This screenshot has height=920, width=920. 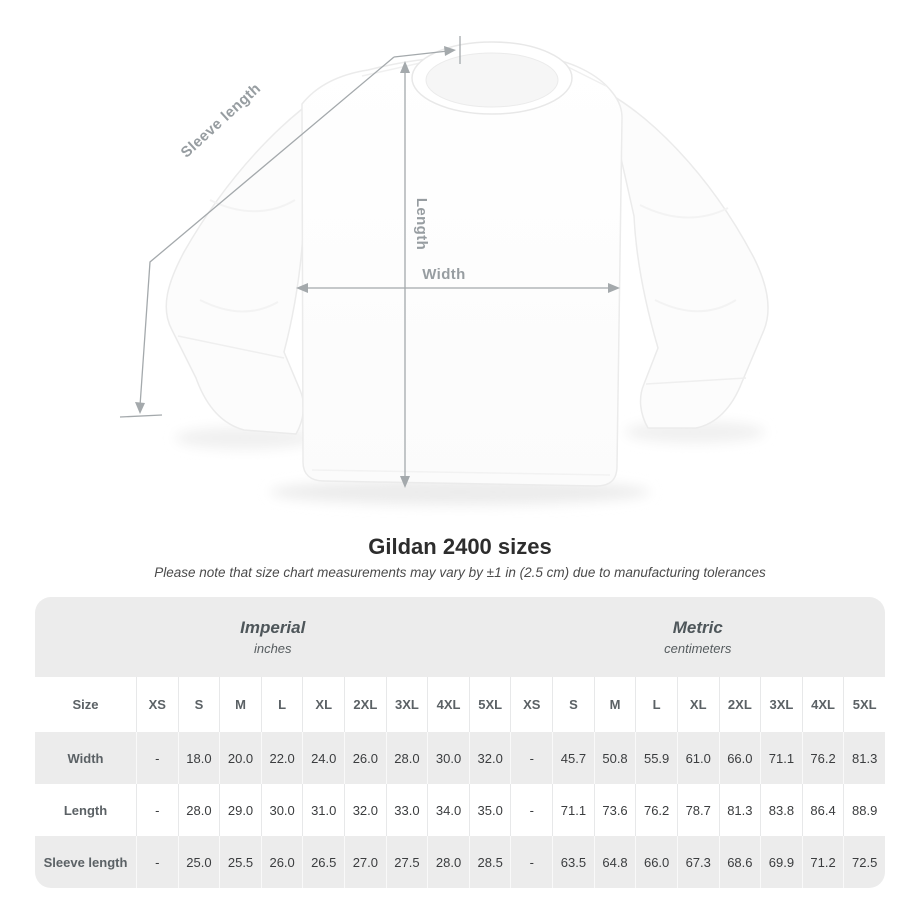 I want to click on metric-value: 73.6, so click(x=614, y=810).